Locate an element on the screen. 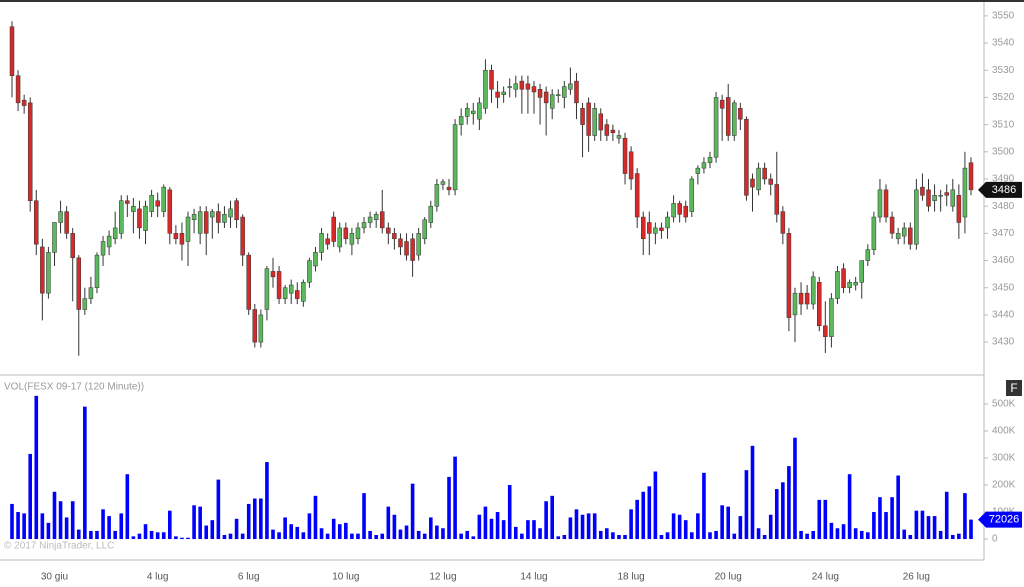 Image resolution: width=1024 pixels, height=587 pixels. y-tick-label: 3480 is located at coordinates (1003, 206).